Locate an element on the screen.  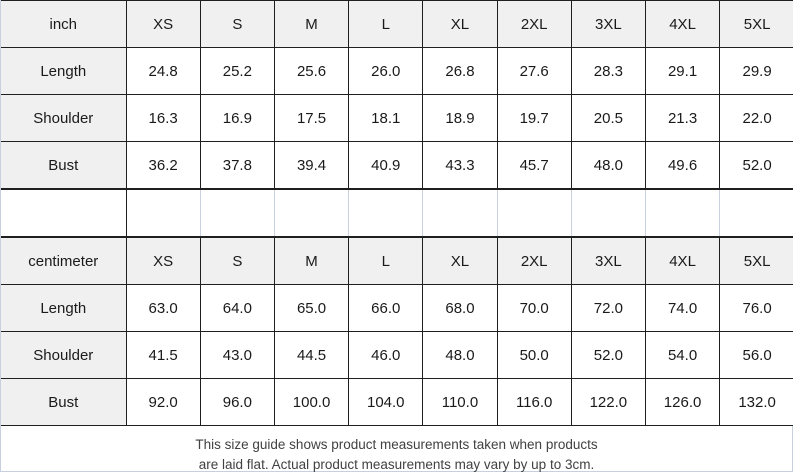
cell-inch-bust-xs: 36.2 is located at coordinates (163, 165).